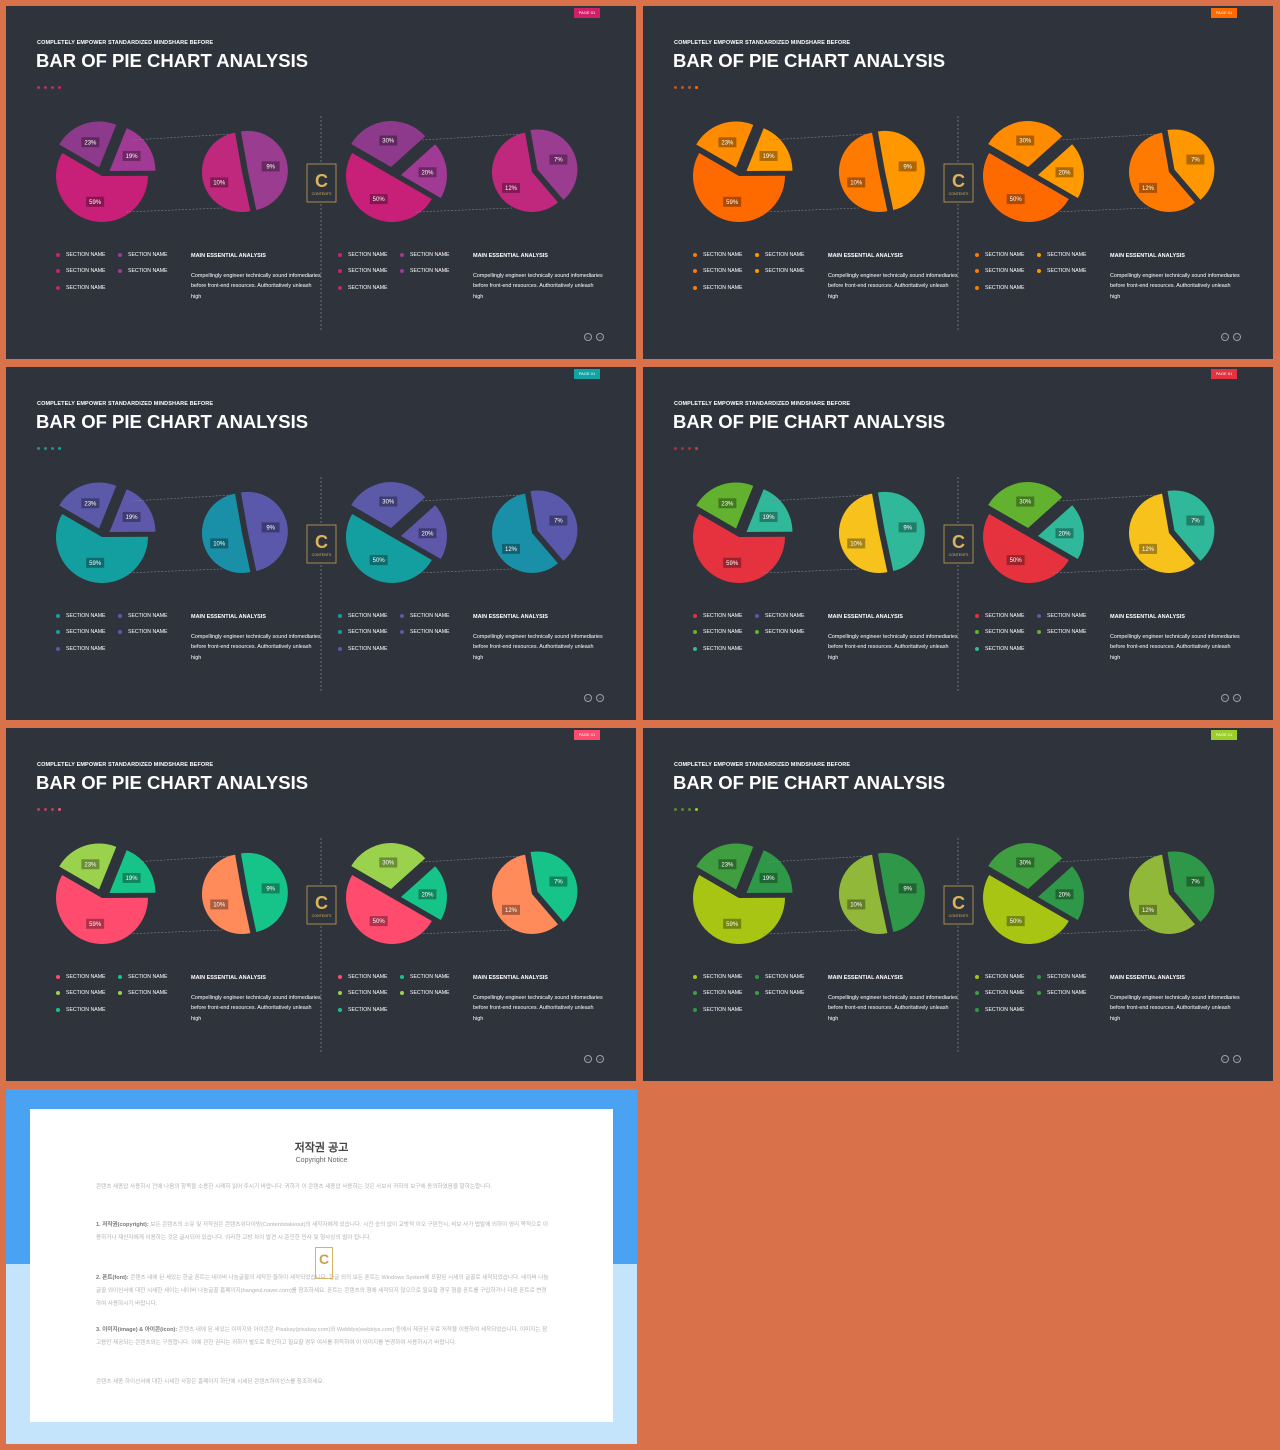 The image size is (1280, 1450). I want to click on main-analysis-heading: MAIN ESSENTIAL ANALYSIS, so click(510, 617).